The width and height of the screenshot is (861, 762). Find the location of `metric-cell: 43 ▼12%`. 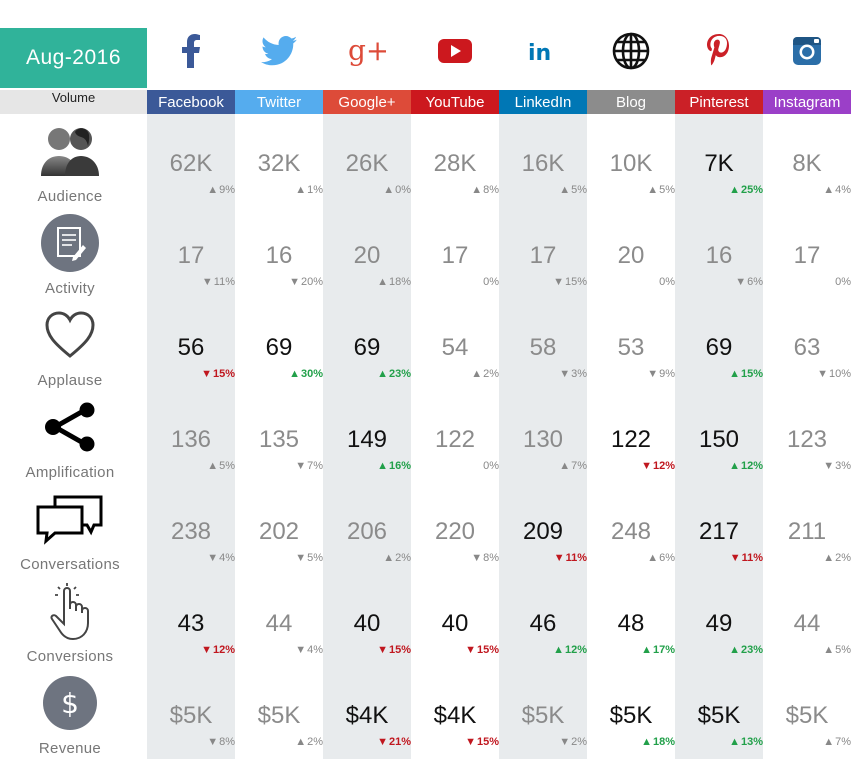

metric-cell: 43 ▼12% is located at coordinates (191, 620).